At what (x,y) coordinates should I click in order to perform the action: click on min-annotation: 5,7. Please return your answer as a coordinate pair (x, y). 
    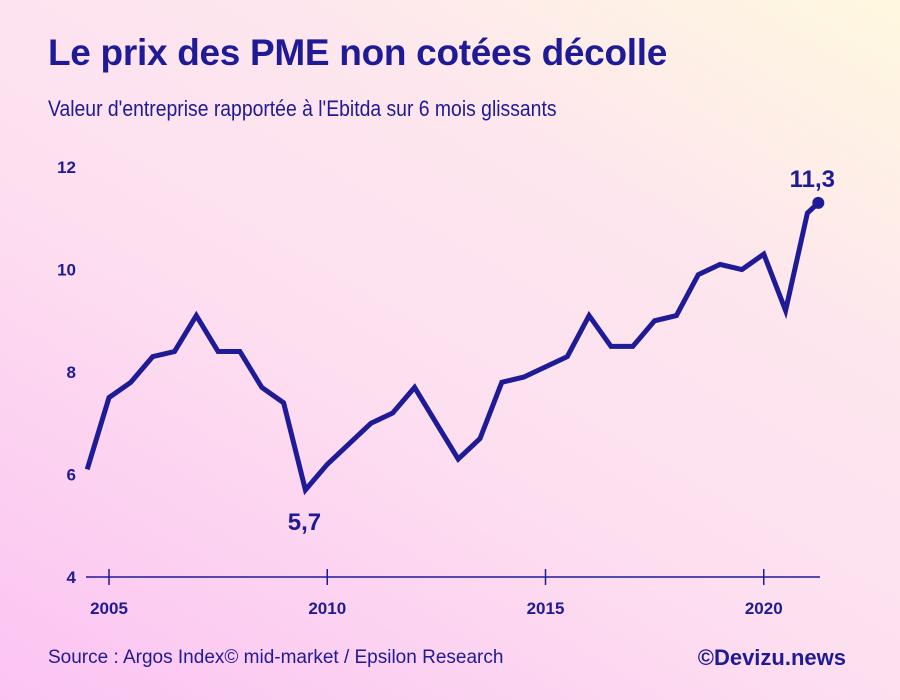
    Looking at the image, I should click on (304, 522).